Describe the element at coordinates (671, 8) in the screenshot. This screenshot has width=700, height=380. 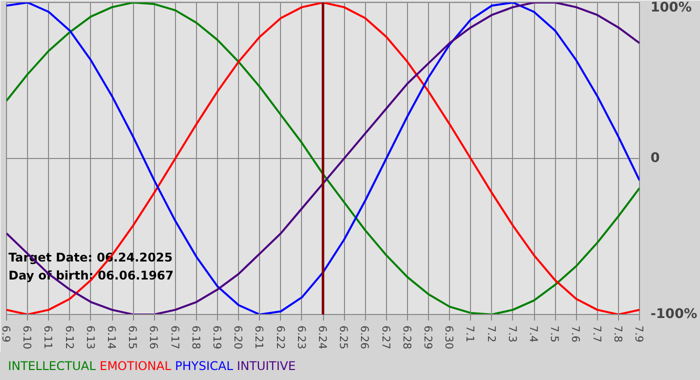
I see `y-tick-label: 100%` at that location.